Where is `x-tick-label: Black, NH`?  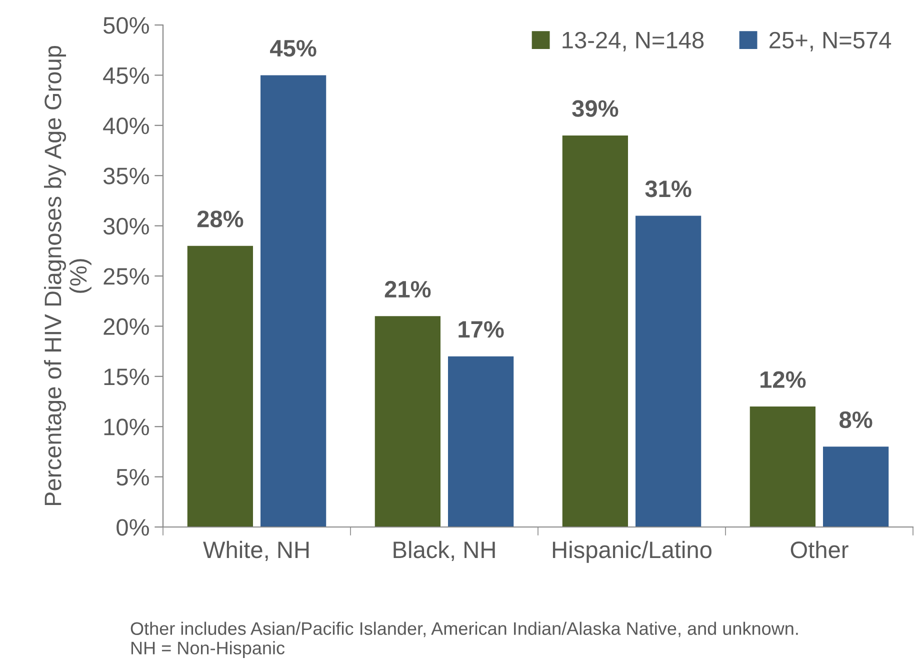
x-tick-label: Black, NH is located at coordinates (444, 551).